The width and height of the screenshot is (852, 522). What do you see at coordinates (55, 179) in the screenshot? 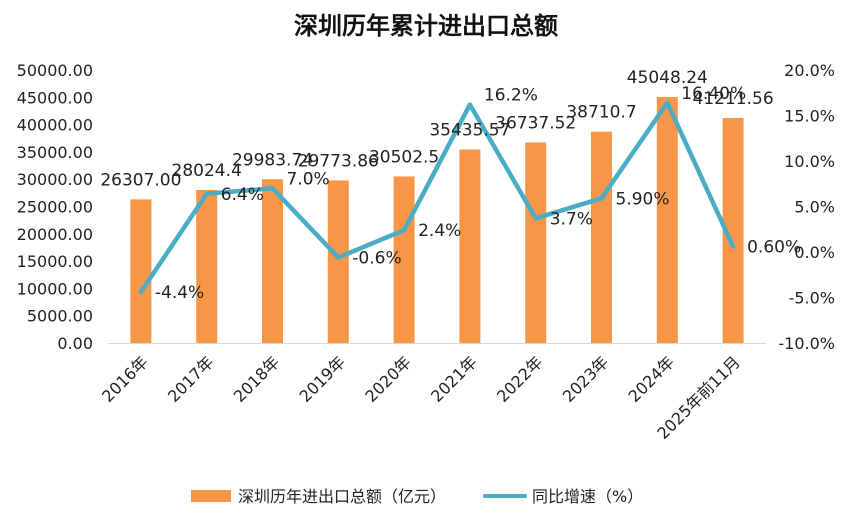
I see `left-axis-tick-label: 30000.00` at bounding box center [55, 179].